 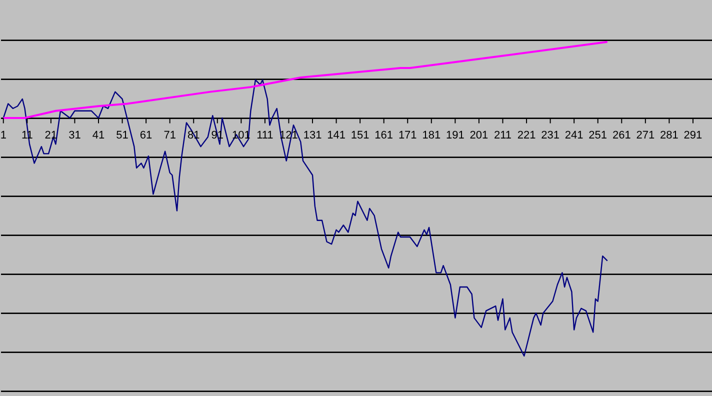 What do you see at coordinates (503, 135) in the screenshot?
I see `x-tick-label: 211` at bounding box center [503, 135].